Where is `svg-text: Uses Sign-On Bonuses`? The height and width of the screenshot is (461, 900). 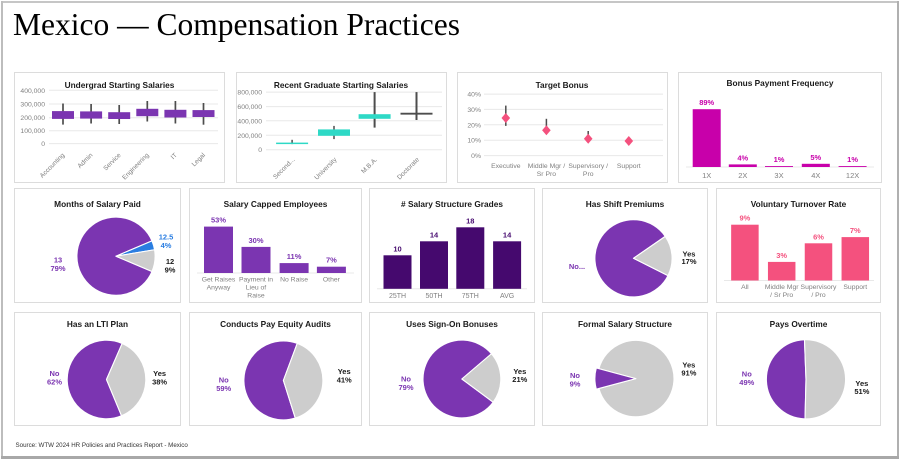 svg-text: Uses Sign-On Bonuses is located at coordinates (452, 324).